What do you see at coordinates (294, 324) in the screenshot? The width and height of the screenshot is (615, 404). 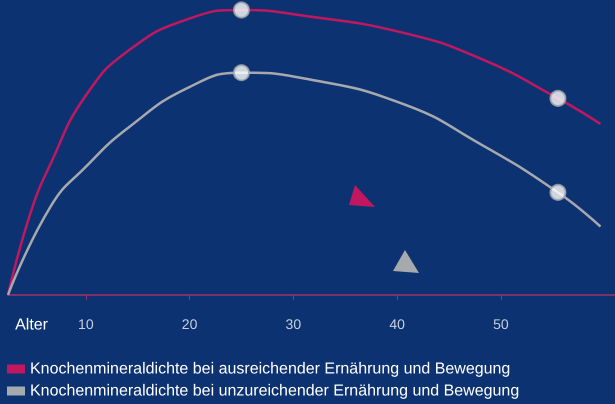 I see `x-tick-label: 30` at bounding box center [294, 324].